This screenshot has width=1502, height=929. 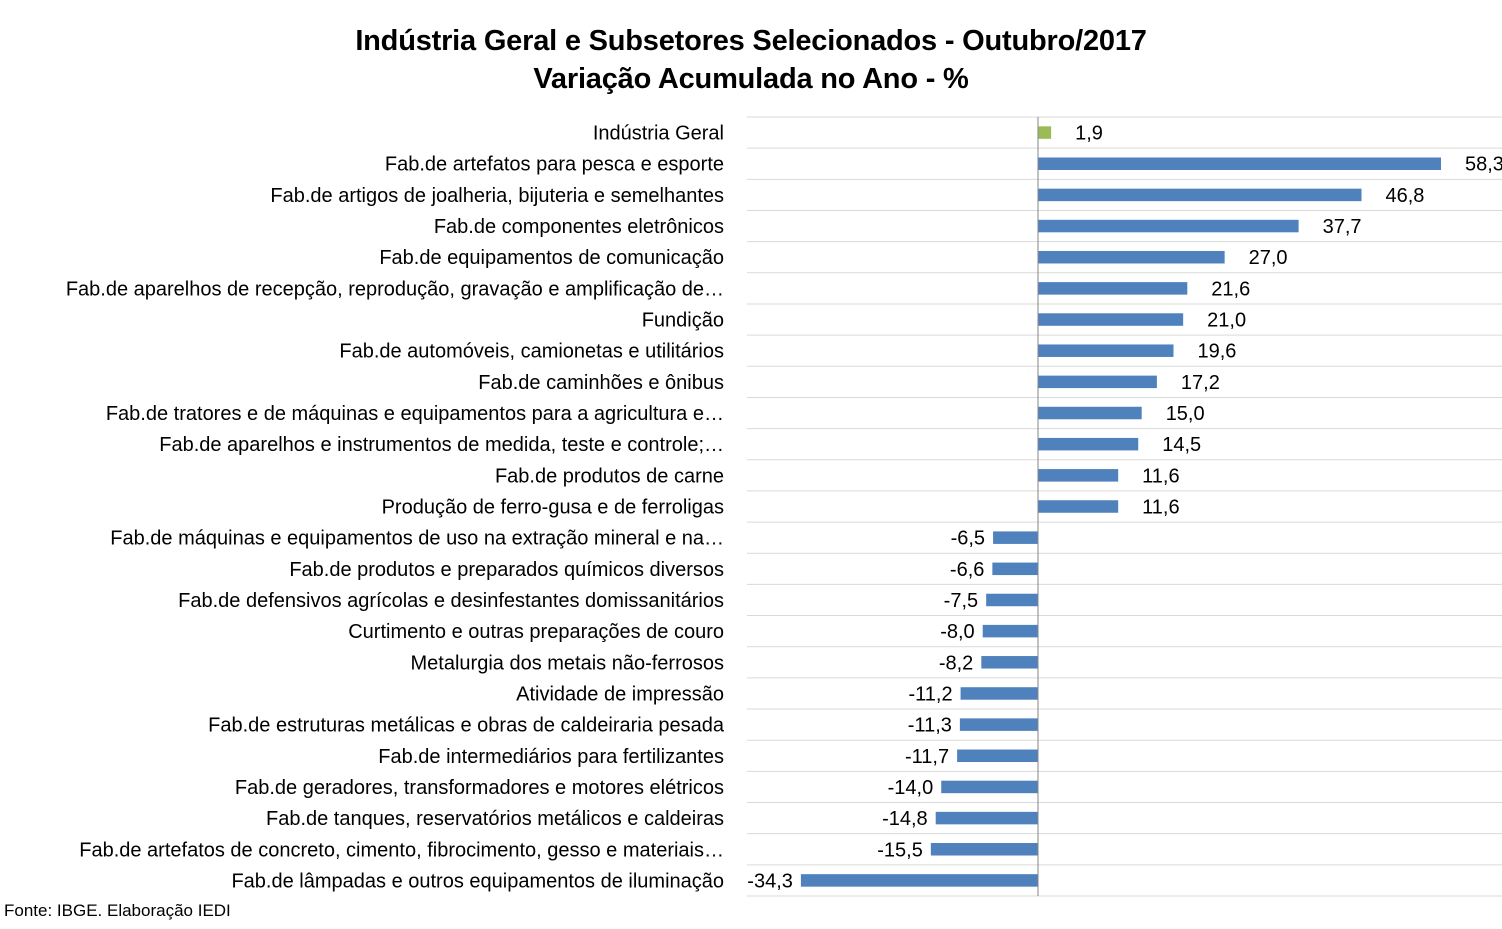 I want to click on category-label-18: Metalurgia dos metais não-ferrosos, so click(x=567, y=663).